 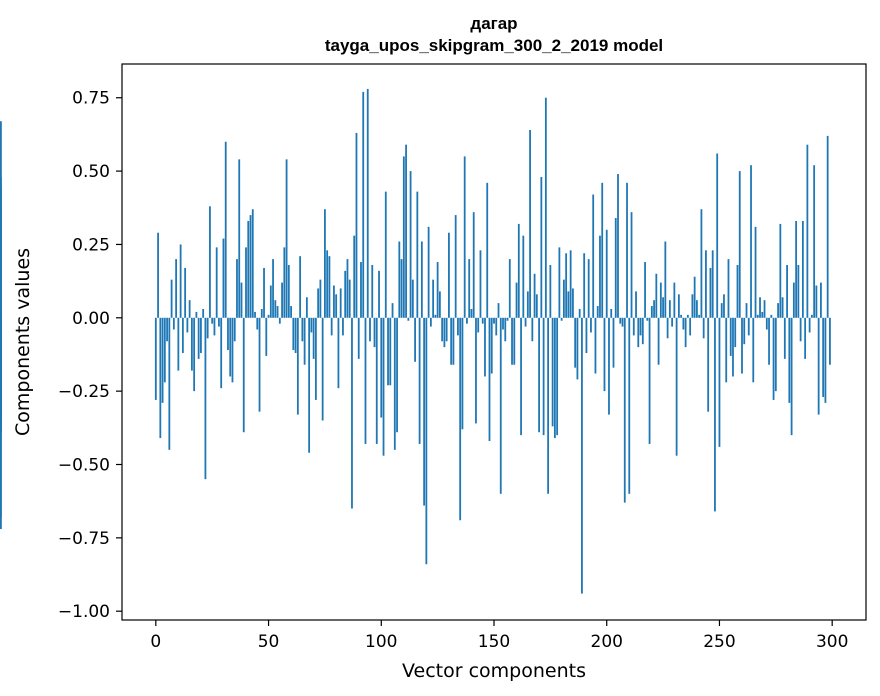 I want to click on chart-subtitle: tayga_upos_skipgram_300_2_2019 model, so click(x=494, y=45).